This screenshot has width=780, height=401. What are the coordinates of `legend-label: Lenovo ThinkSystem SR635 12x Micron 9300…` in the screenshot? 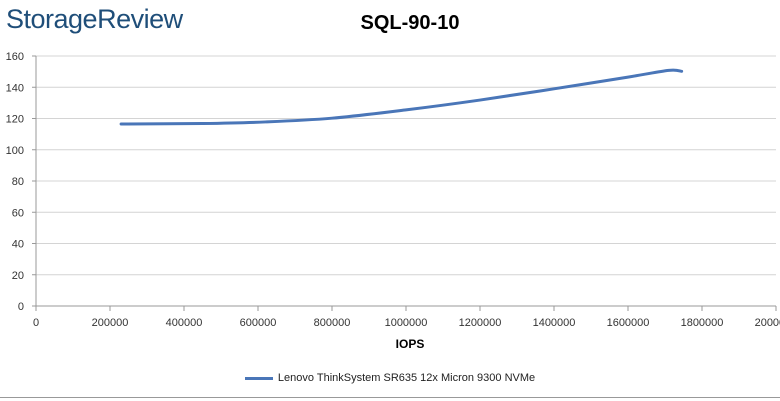 It's located at (406, 378).